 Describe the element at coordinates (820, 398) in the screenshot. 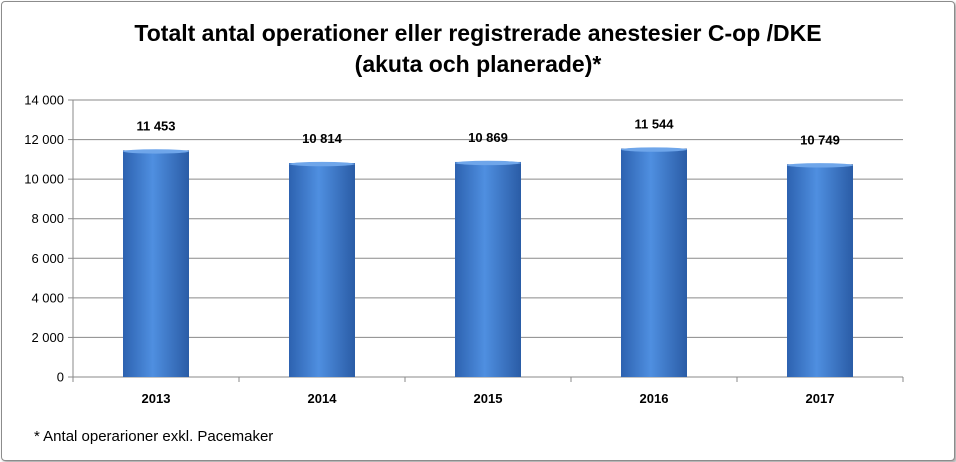

I see `x-tick-label-2017: 2017` at that location.